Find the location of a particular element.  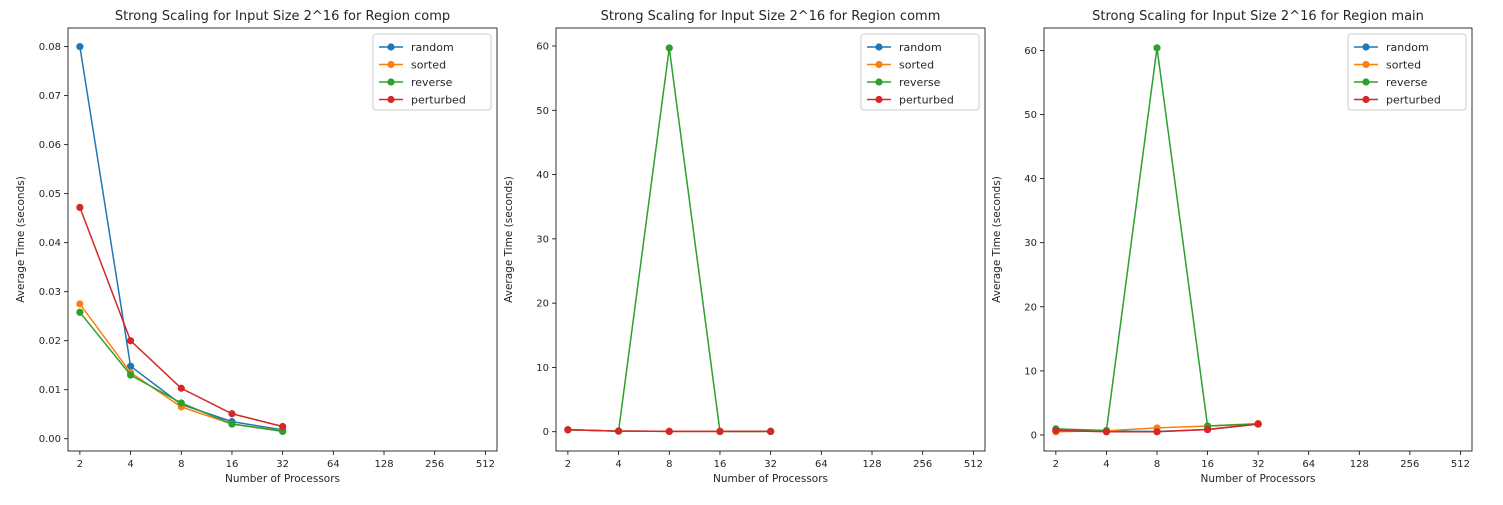

y-axis-label: Average Time (seconds) is located at coordinates (997, 239).